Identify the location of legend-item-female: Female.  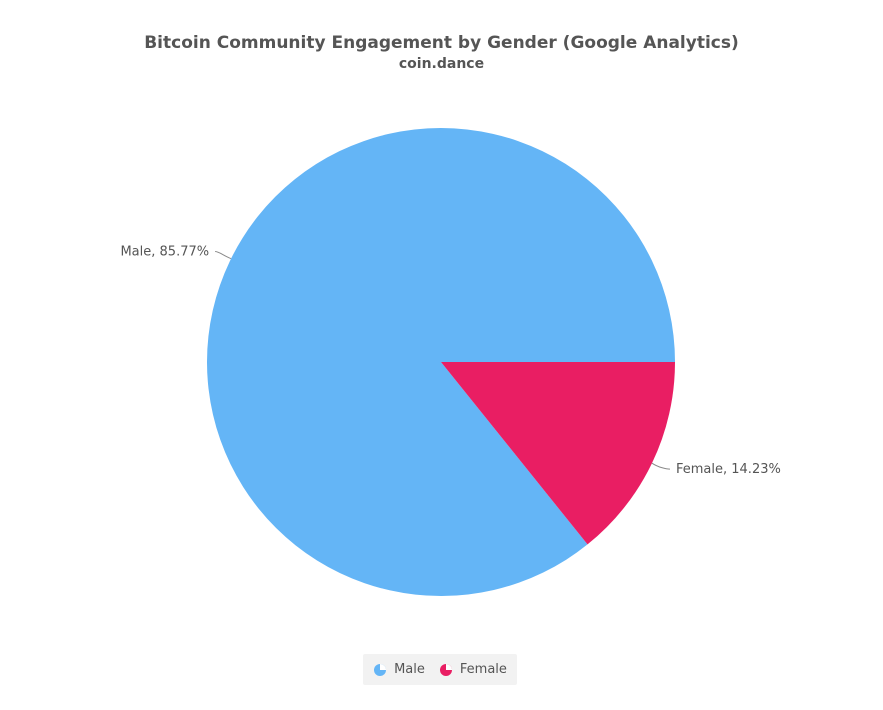
(473, 669).